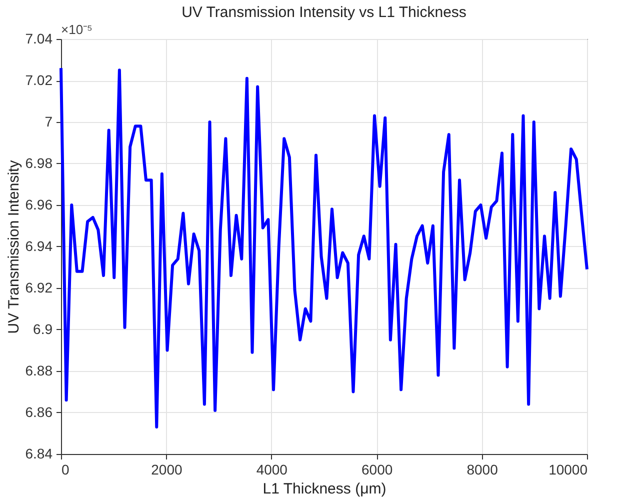  I want to click on x-tick-label: 6000, so click(377, 470).